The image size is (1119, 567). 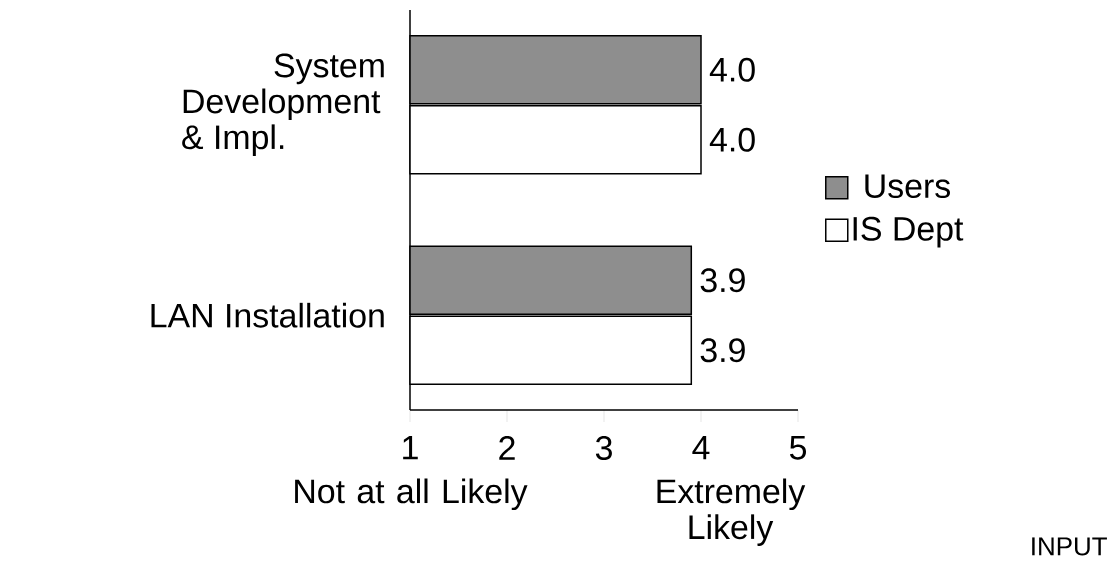 What do you see at coordinates (907, 186) in the screenshot?
I see `legend-label: Users` at bounding box center [907, 186].